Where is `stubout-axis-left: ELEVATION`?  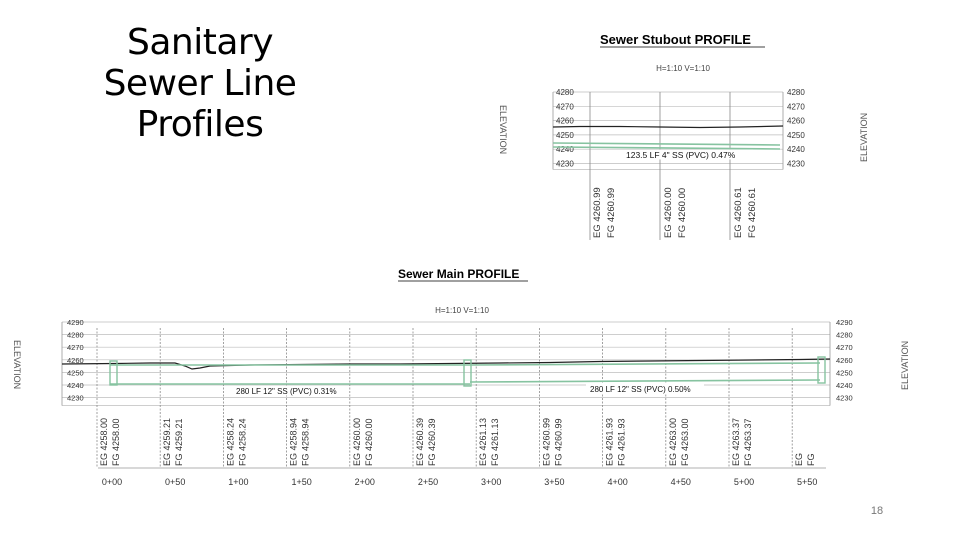 stubout-axis-left: ELEVATION is located at coordinates (503, 129).